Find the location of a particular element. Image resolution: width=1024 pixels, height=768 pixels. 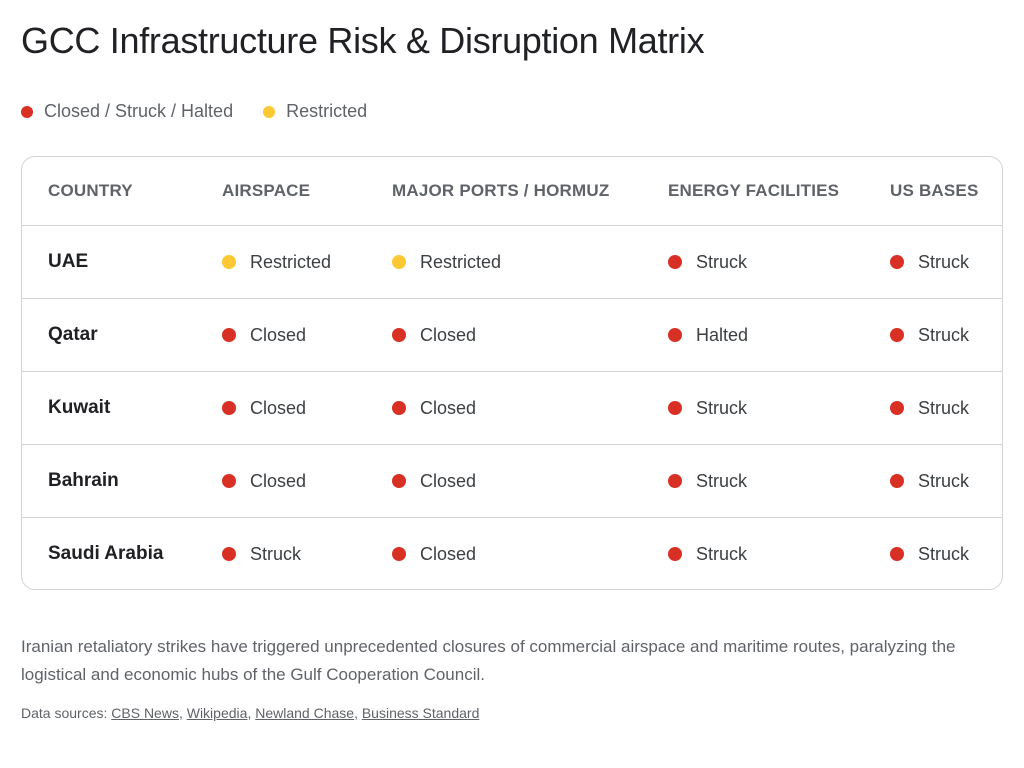

source-link-cbs-news: CBS News is located at coordinates (145, 713).